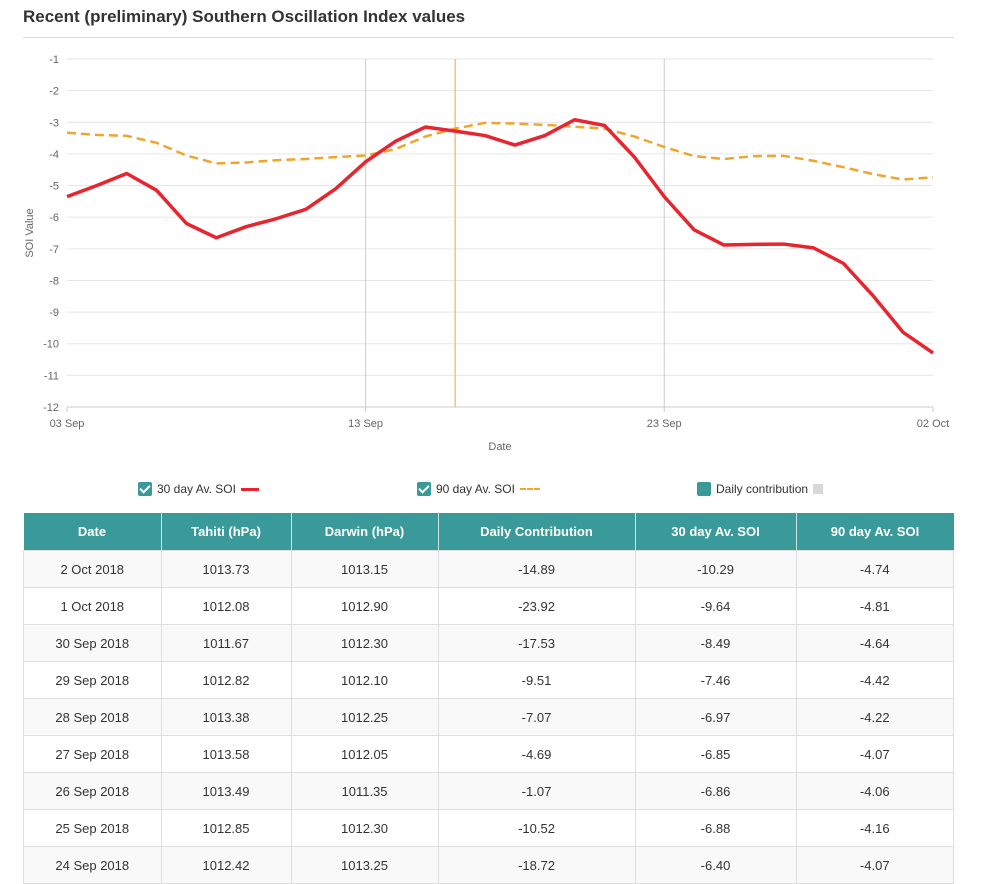 This screenshot has height=884, width=1003. Describe the element at coordinates (874, 643) in the screenshot. I see `table-cell: -4.64` at that location.